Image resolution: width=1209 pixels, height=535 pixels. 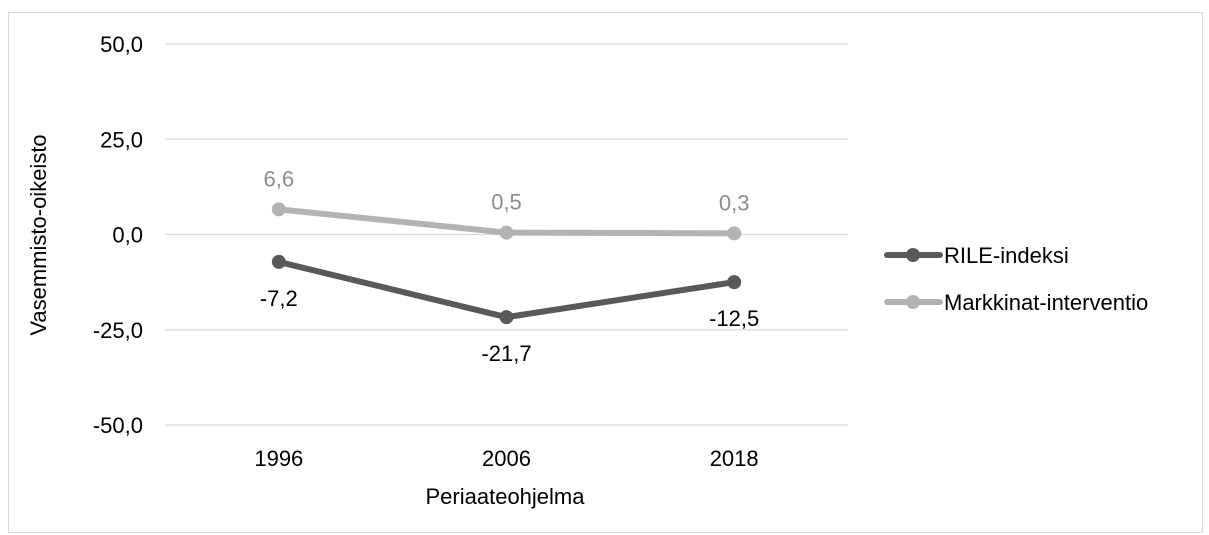 What do you see at coordinates (279, 298) in the screenshot?
I see `data-label: -7,2` at bounding box center [279, 298].